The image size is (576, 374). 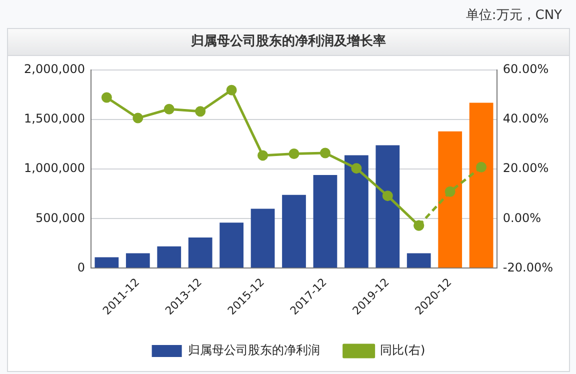 I want to click on legend-label: 归属母公司股东的净利润, so click(x=254, y=350).